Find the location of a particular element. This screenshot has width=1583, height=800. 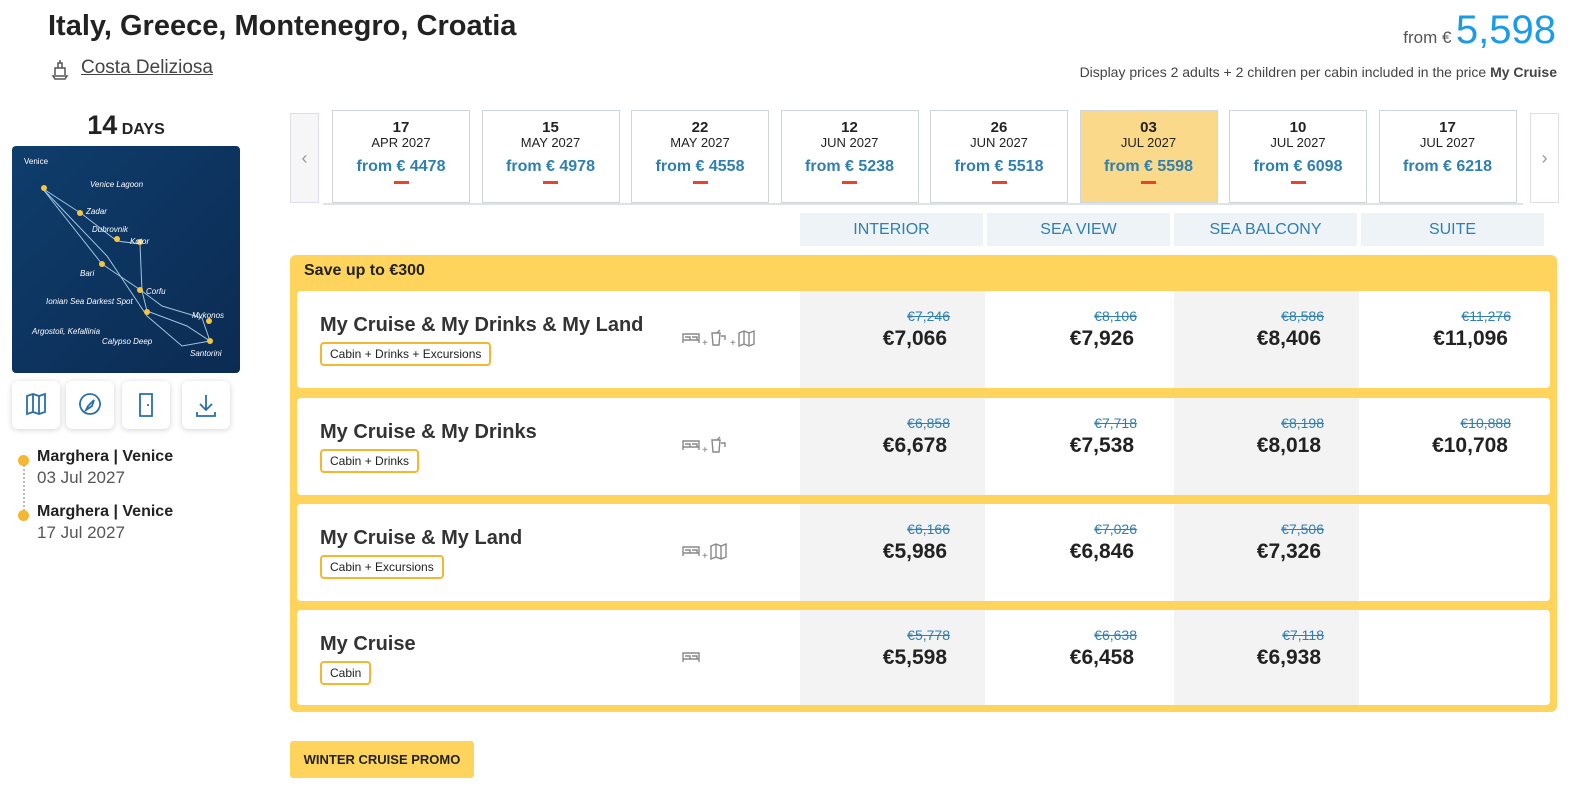

map-label: Dubrovnik is located at coordinates (110, 229).